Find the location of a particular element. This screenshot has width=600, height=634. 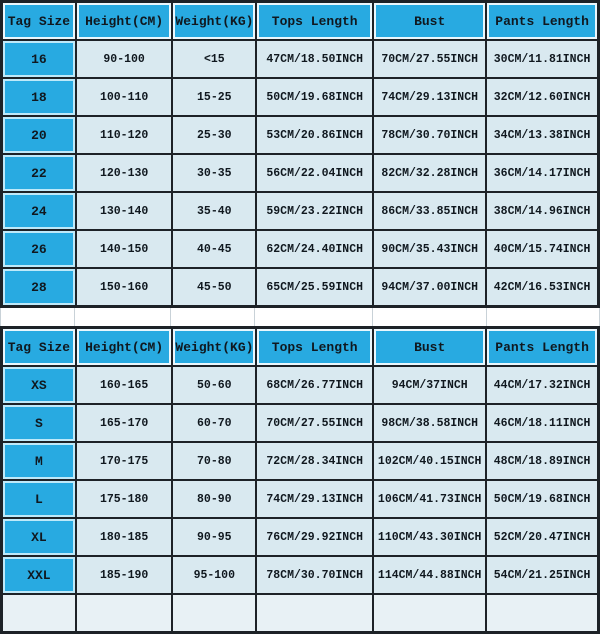

value-cell: 65CM/25.59INCH is located at coordinates (315, 287).